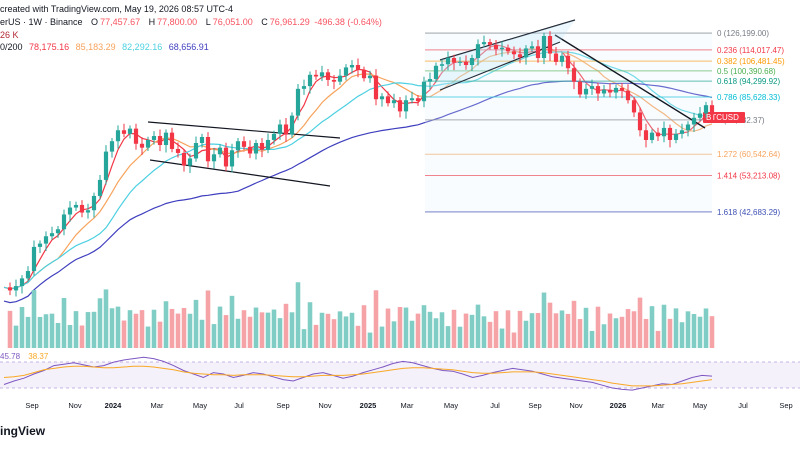 This screenshot has height=450, width=800. What do you see at coordinates (748, 175) in the screenshot?
I see `fib-label: 1.414 (53,213.08)` at bounding box center [748, 175].